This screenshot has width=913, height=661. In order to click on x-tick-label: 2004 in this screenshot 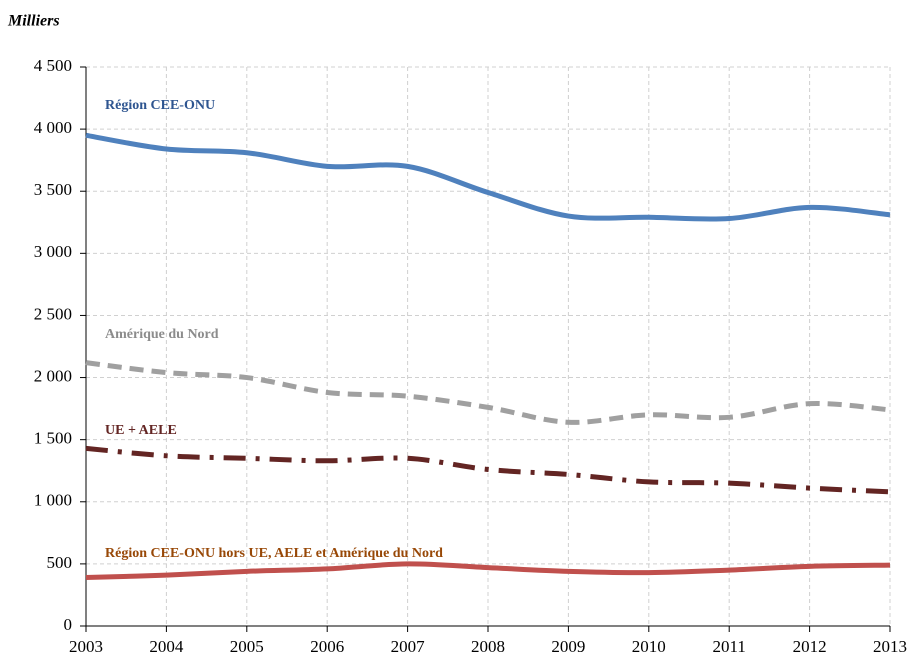, I will do `click(166, 646)`.